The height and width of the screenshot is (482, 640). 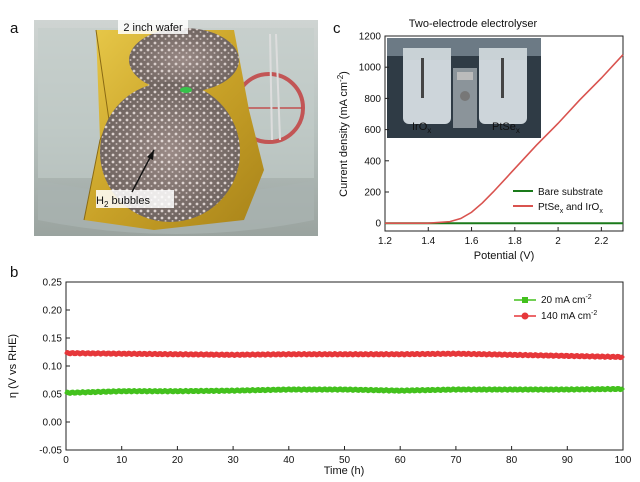 What do you see at coordinates (370, 37) in the screenshot?
I see `chart-c-ytick-label: 1200` at bounding box center [370, 37].